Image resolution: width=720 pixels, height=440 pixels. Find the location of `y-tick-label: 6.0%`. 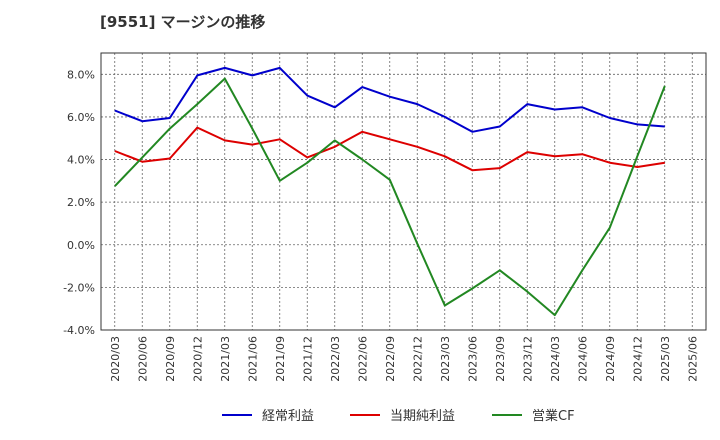

y-tick-label: 6.0% is located at coordinates (81, 117).